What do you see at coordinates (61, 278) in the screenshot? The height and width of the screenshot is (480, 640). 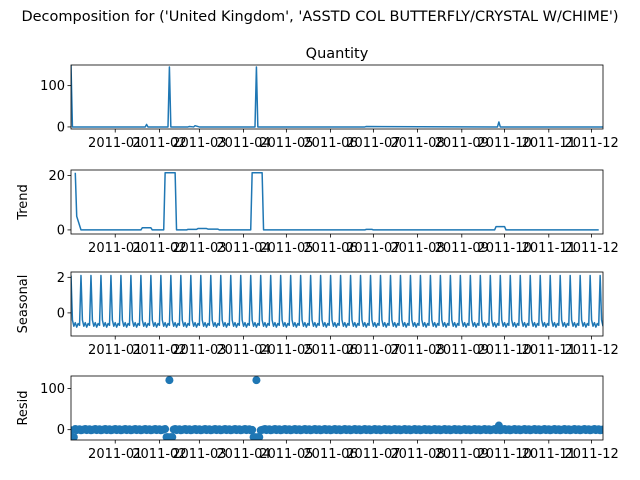 I see `y-tick-label: 2` at bounding box center [61, 278].